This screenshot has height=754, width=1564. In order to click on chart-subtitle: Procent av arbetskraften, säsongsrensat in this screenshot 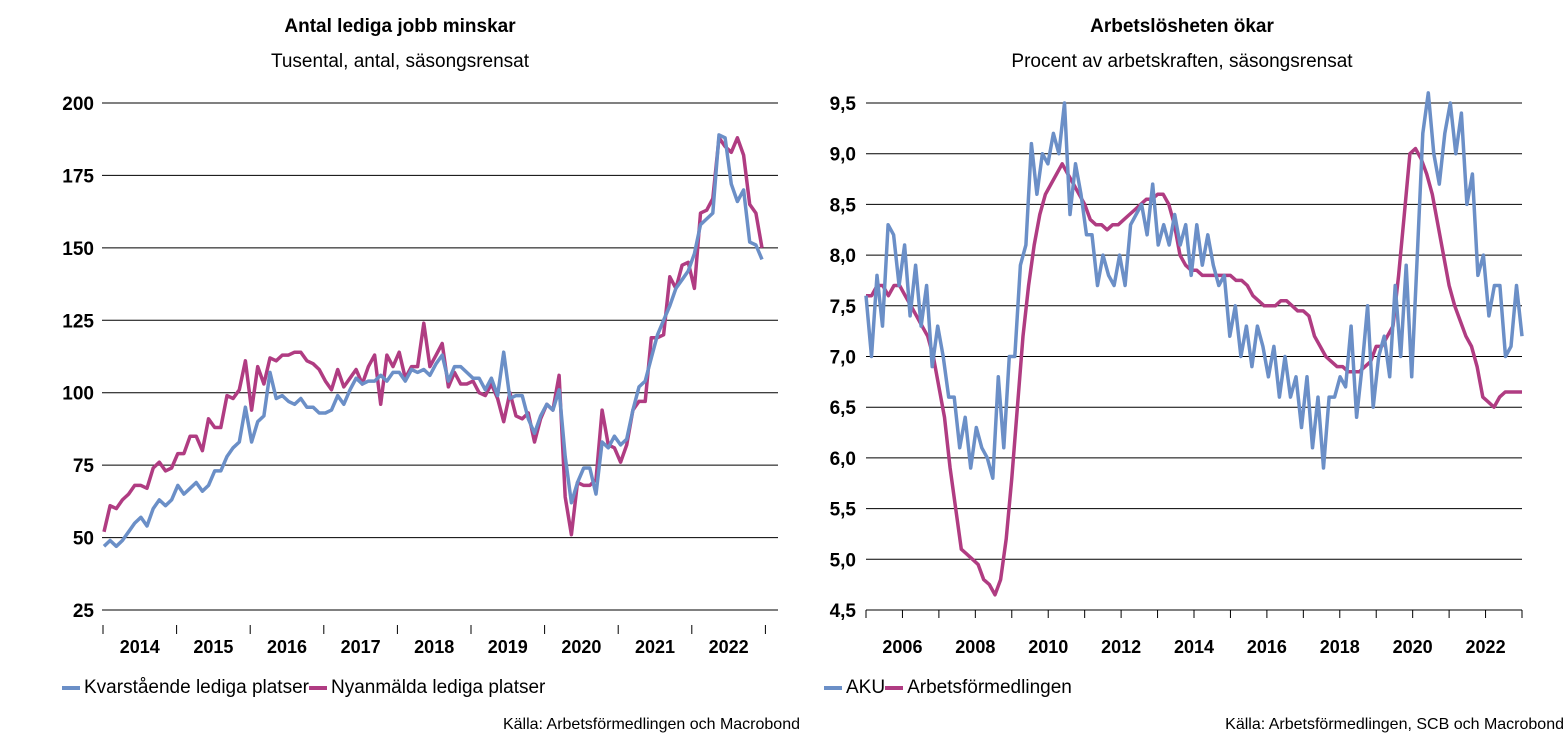, I will do `click(1182, 61)`.